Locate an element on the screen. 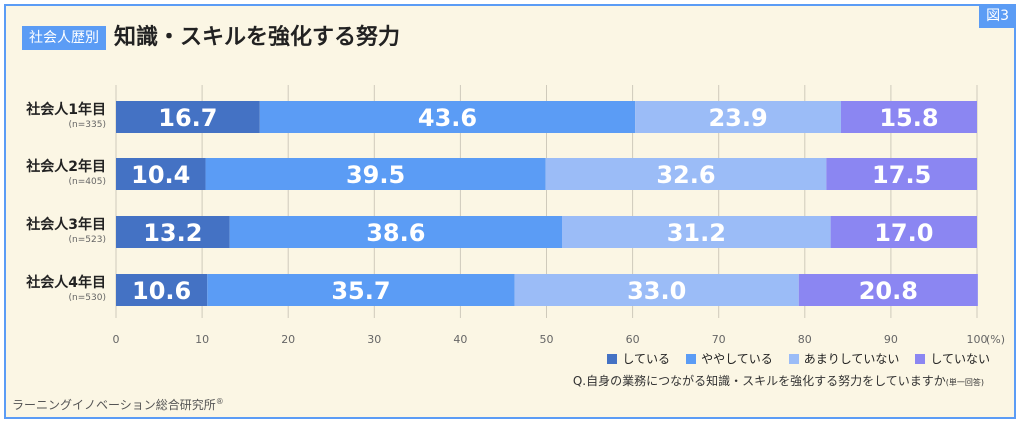 The height and width of the screenshot is (427, 1024). data-label: 32.6 is located at coordinates (685, 175).